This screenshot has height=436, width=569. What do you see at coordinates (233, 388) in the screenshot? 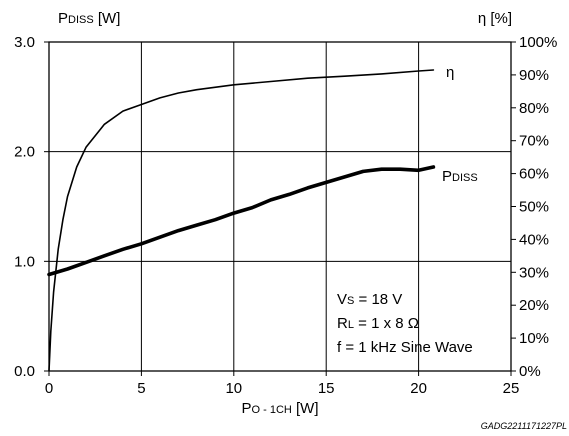
I see `x-tick-label: 10` at bounding box center [233, 388].